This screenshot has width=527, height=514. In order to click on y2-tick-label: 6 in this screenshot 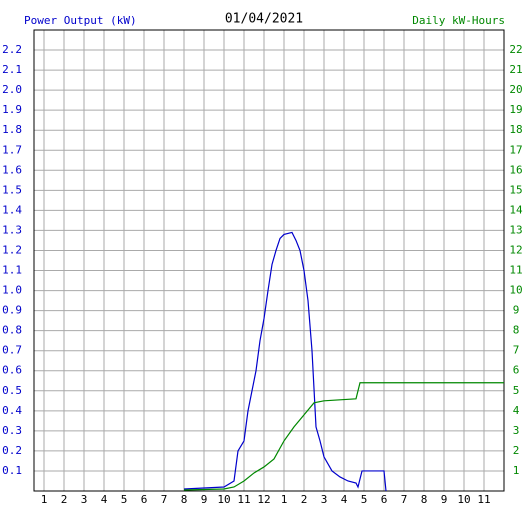, I will do `click(516, 370)`.